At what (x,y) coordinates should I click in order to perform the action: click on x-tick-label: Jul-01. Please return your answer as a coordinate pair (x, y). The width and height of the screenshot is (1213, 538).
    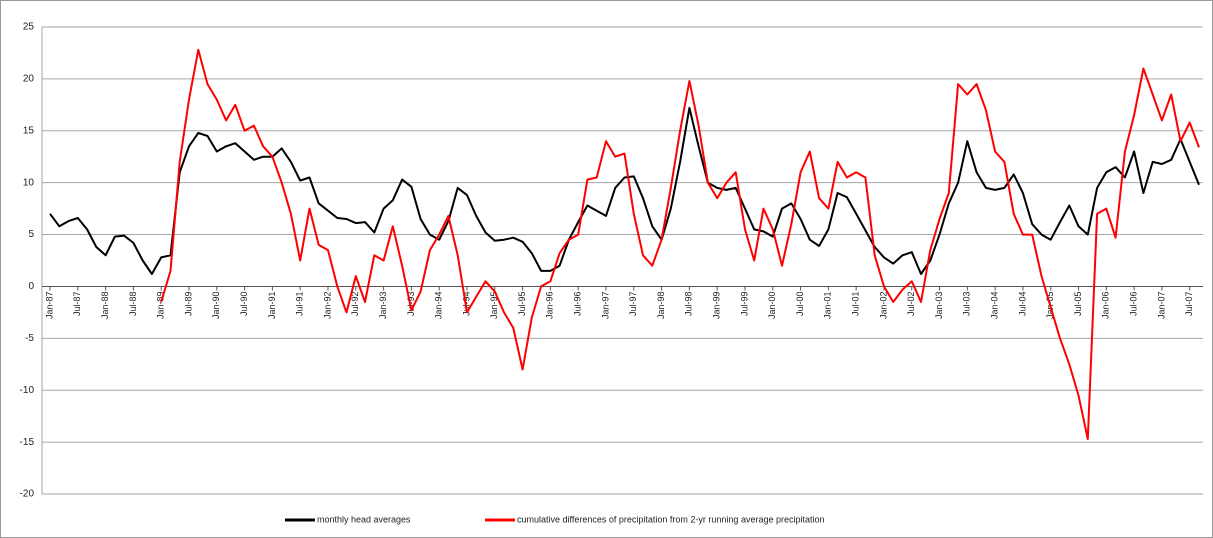
    Looking at the image, I should click on (856, 303).